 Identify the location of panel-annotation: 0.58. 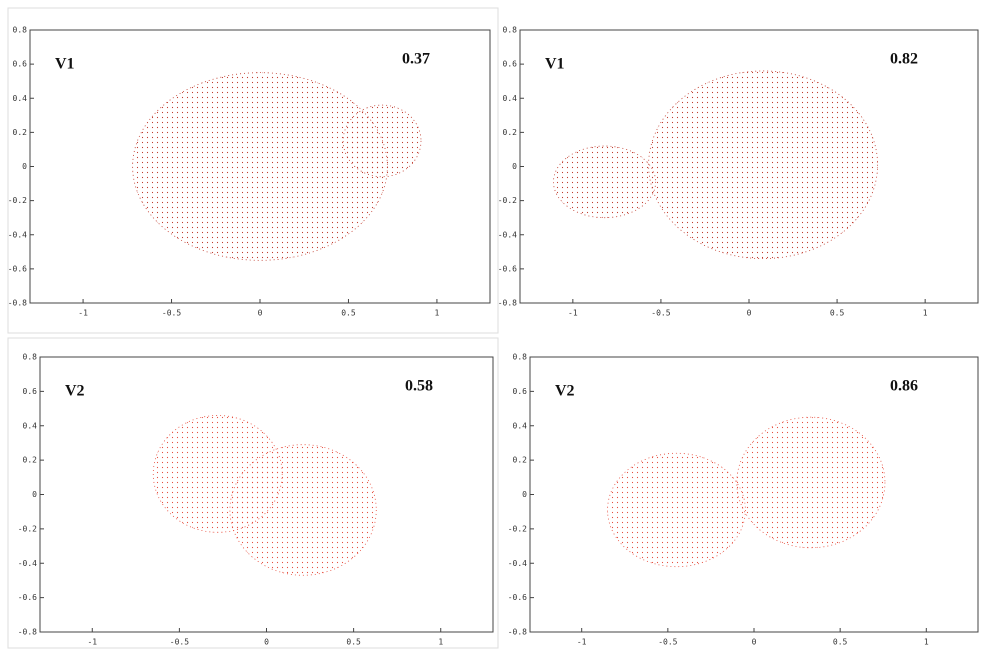
(419, 386).